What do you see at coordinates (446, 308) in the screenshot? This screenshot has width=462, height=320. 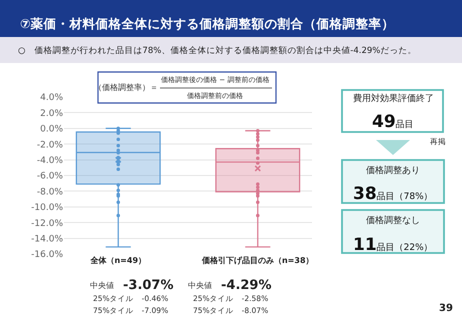 I see `text: 39` at bounding box center [446, 308].